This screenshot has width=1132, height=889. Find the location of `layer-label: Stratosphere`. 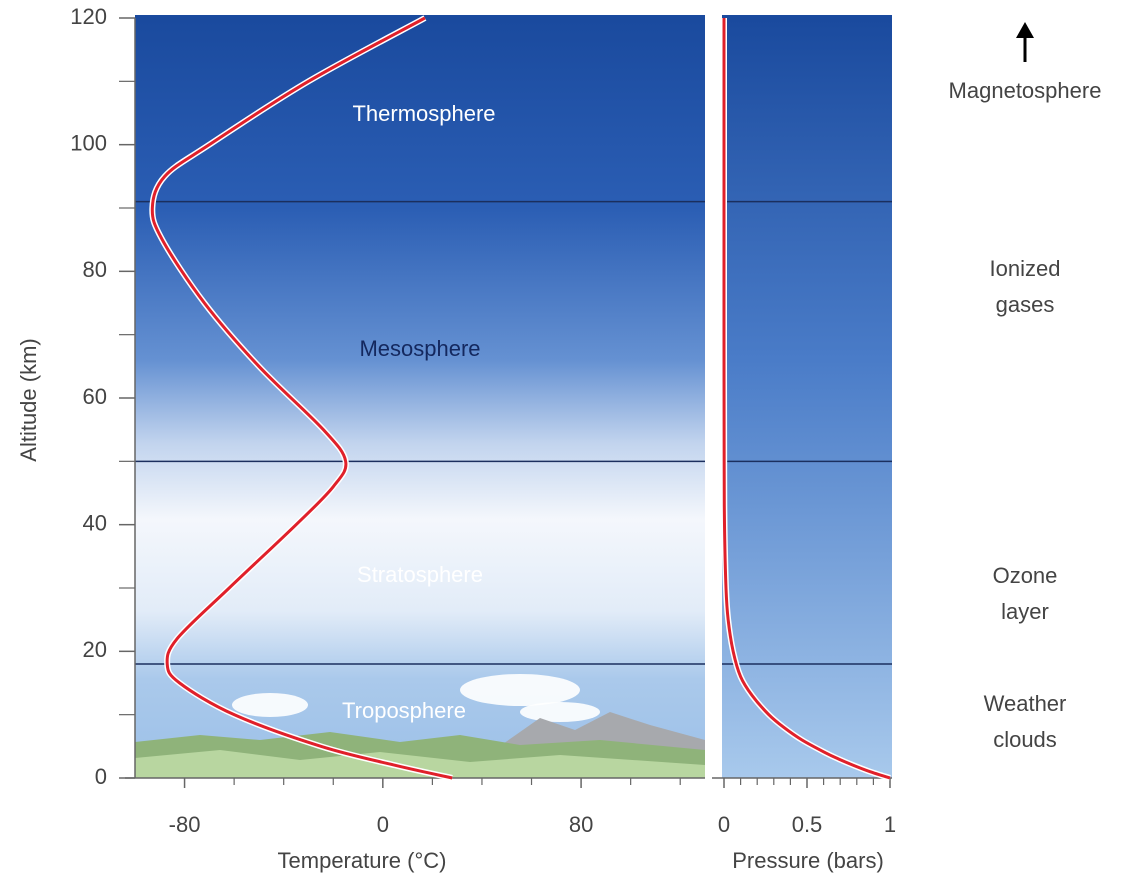

layer-label: Stratosphere is located at coordinates (420, 574).